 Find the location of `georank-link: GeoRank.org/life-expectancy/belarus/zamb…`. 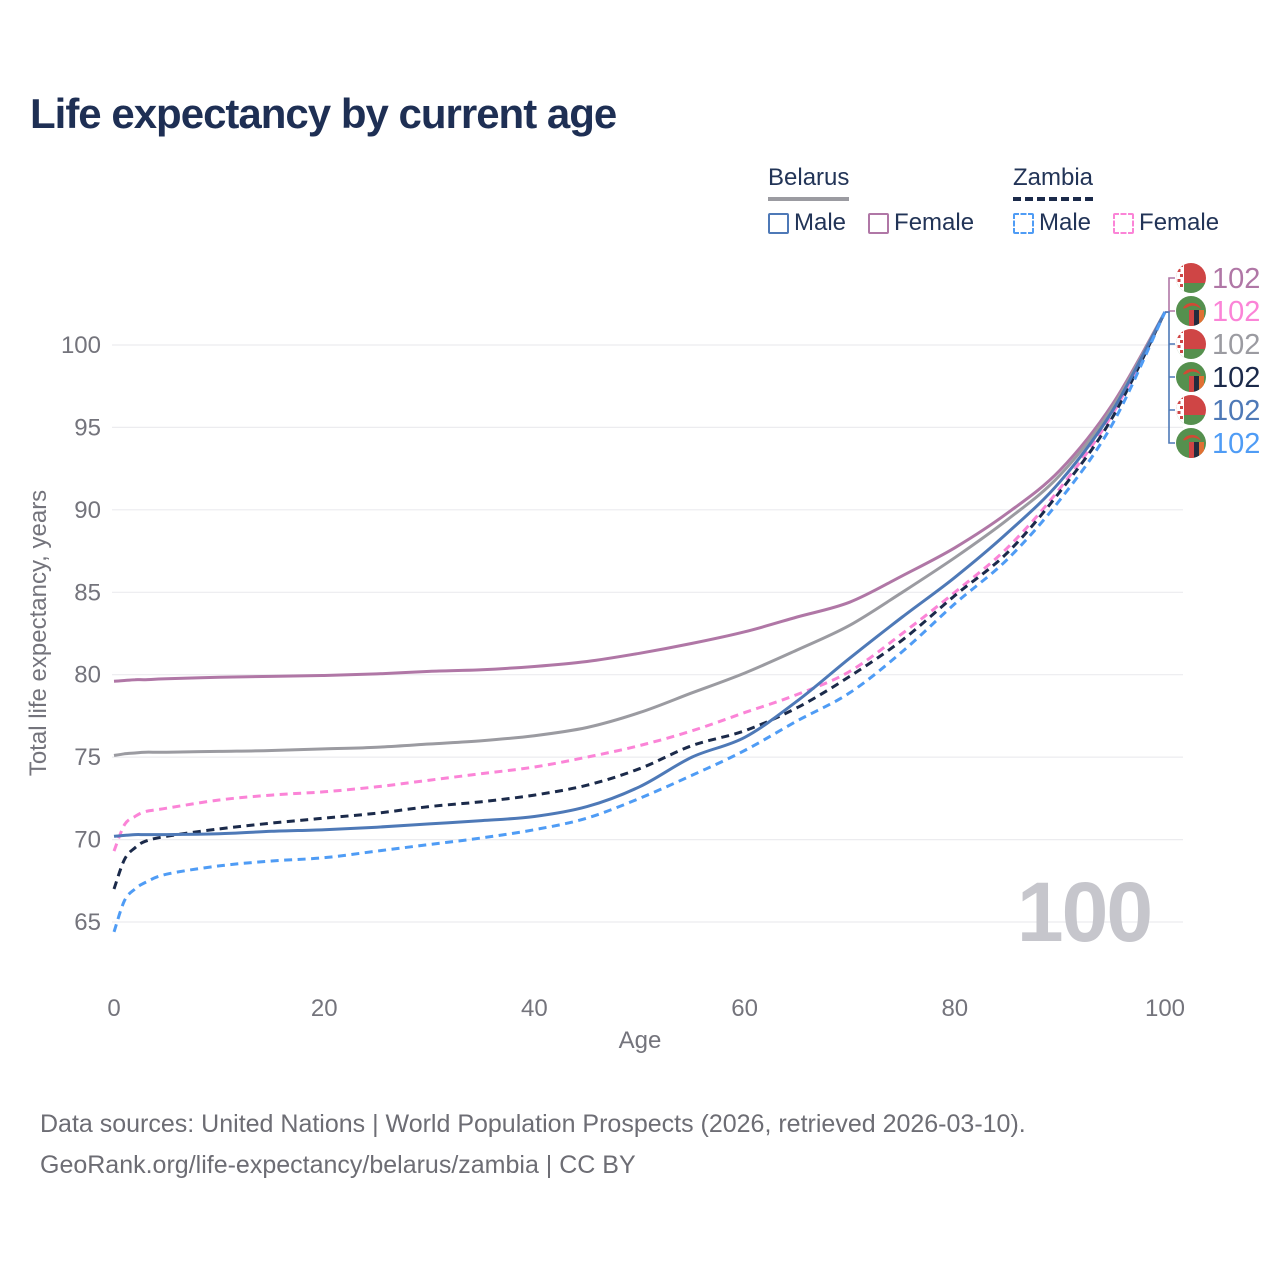

georank-link: GeoRank.org/life-expectancy/belarus/zamb… is located at coordinates (338, 1165).